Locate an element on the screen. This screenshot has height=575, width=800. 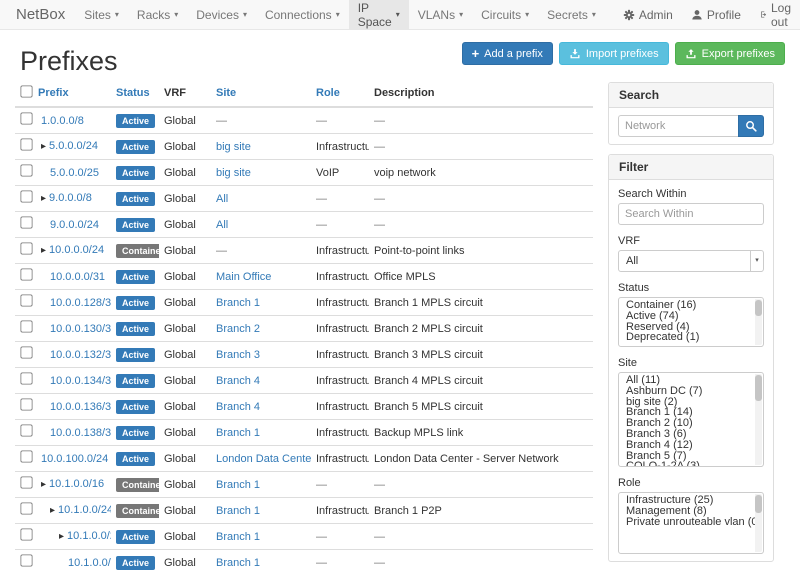
role-cell: Infrastructure is located at coordinates (340, 303).